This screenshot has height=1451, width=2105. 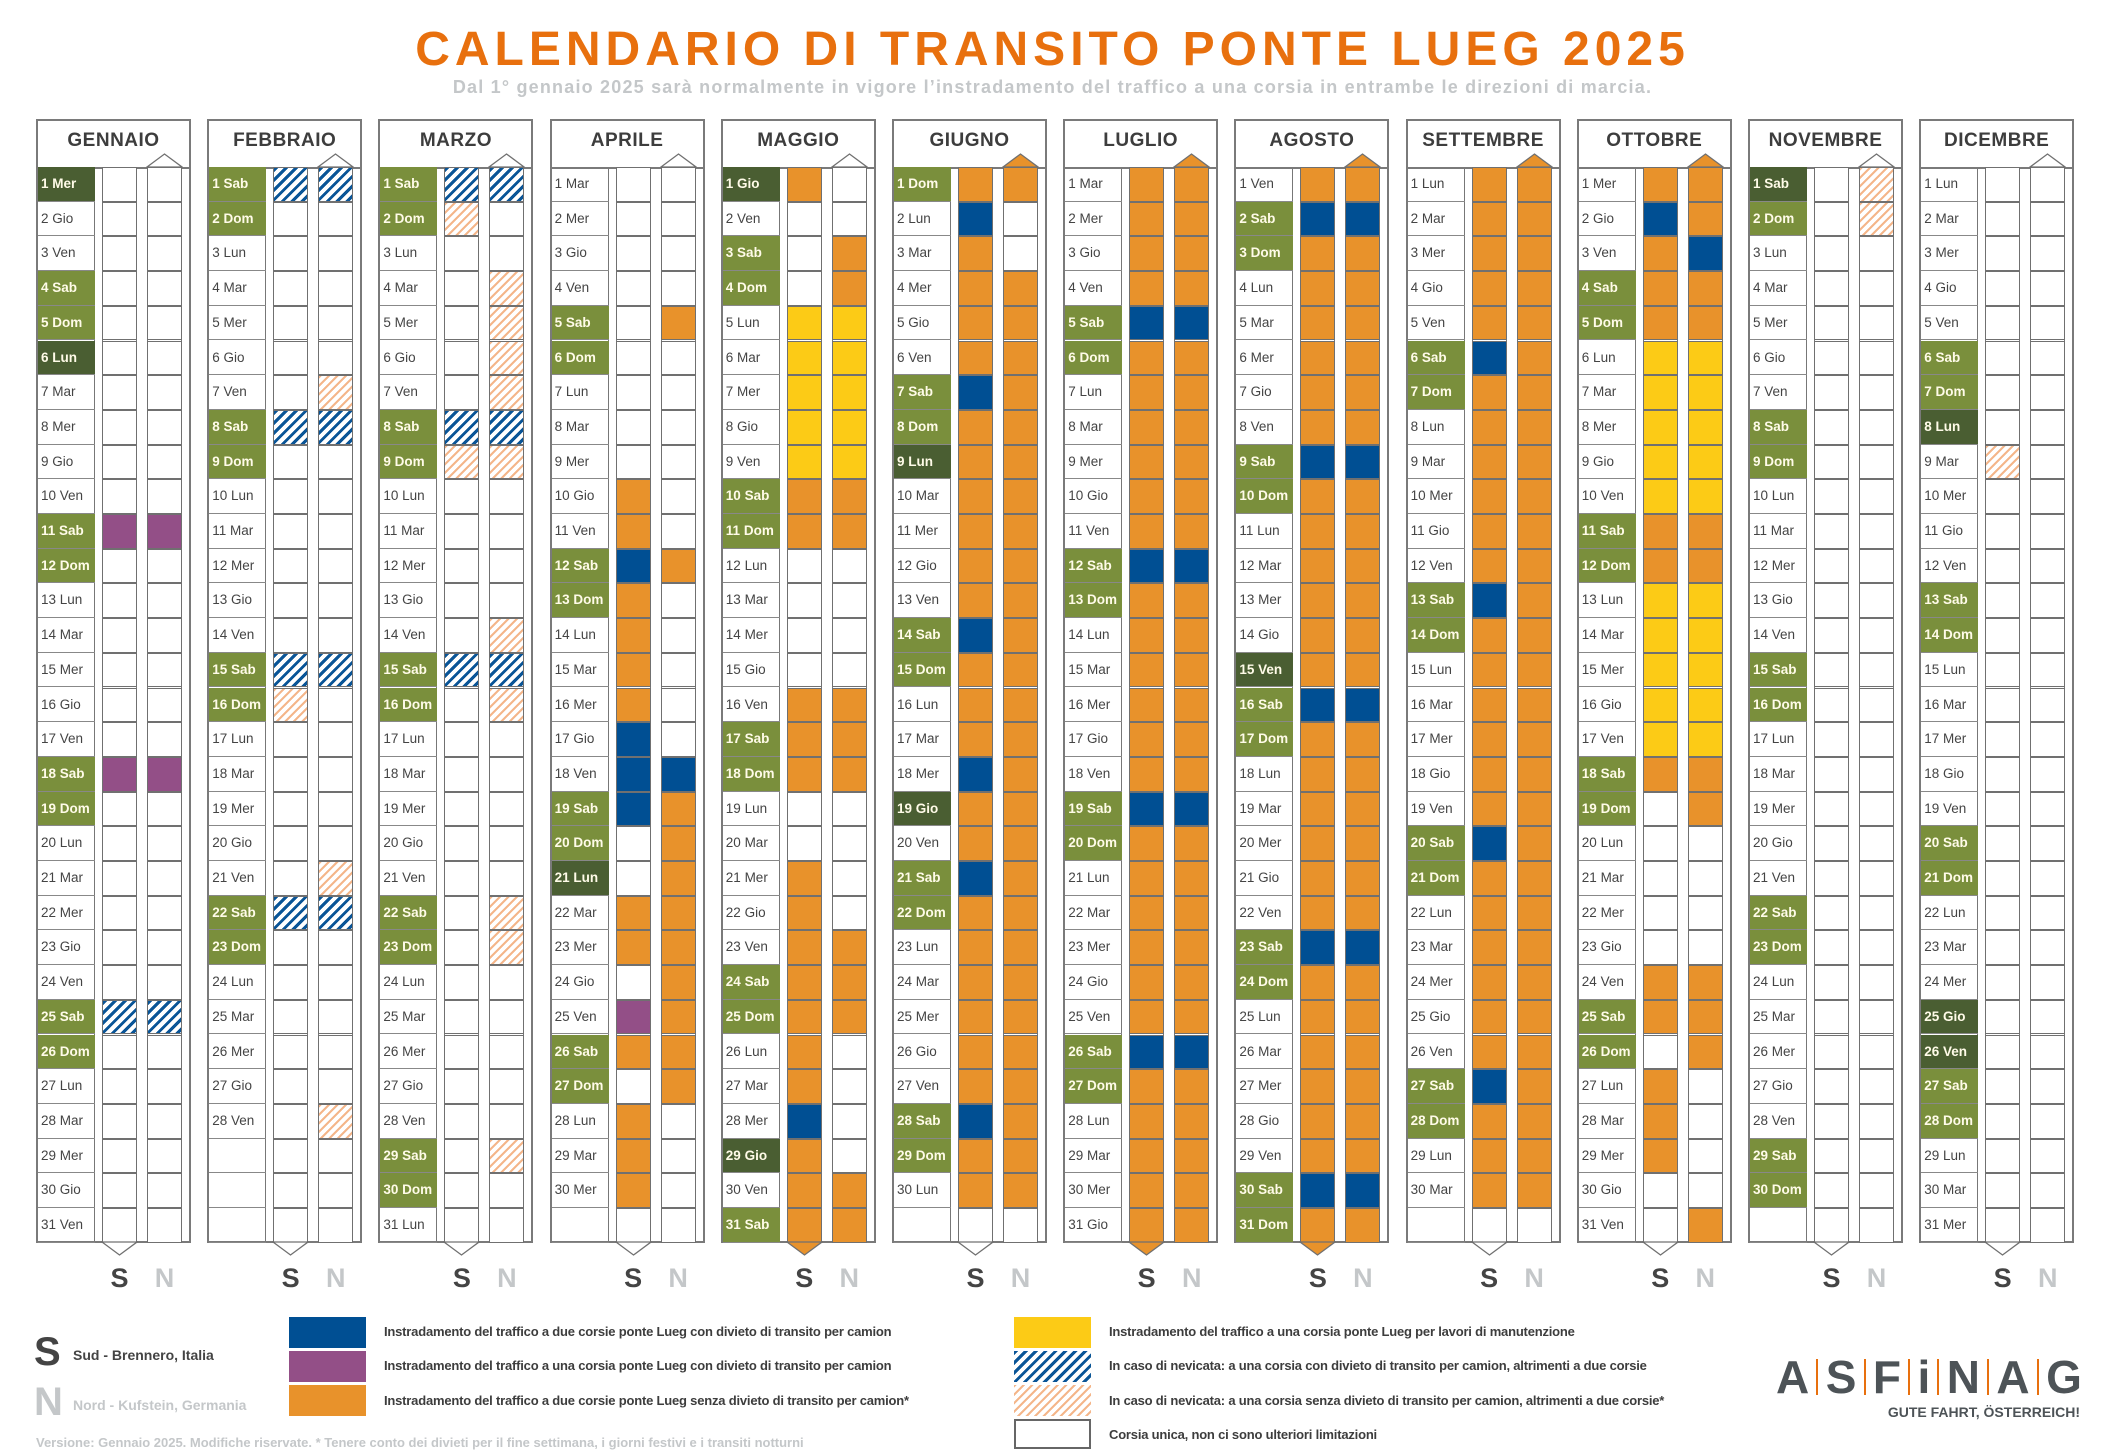 I want to click on day-label: 12 Mar, so click(x=1265, y=566).